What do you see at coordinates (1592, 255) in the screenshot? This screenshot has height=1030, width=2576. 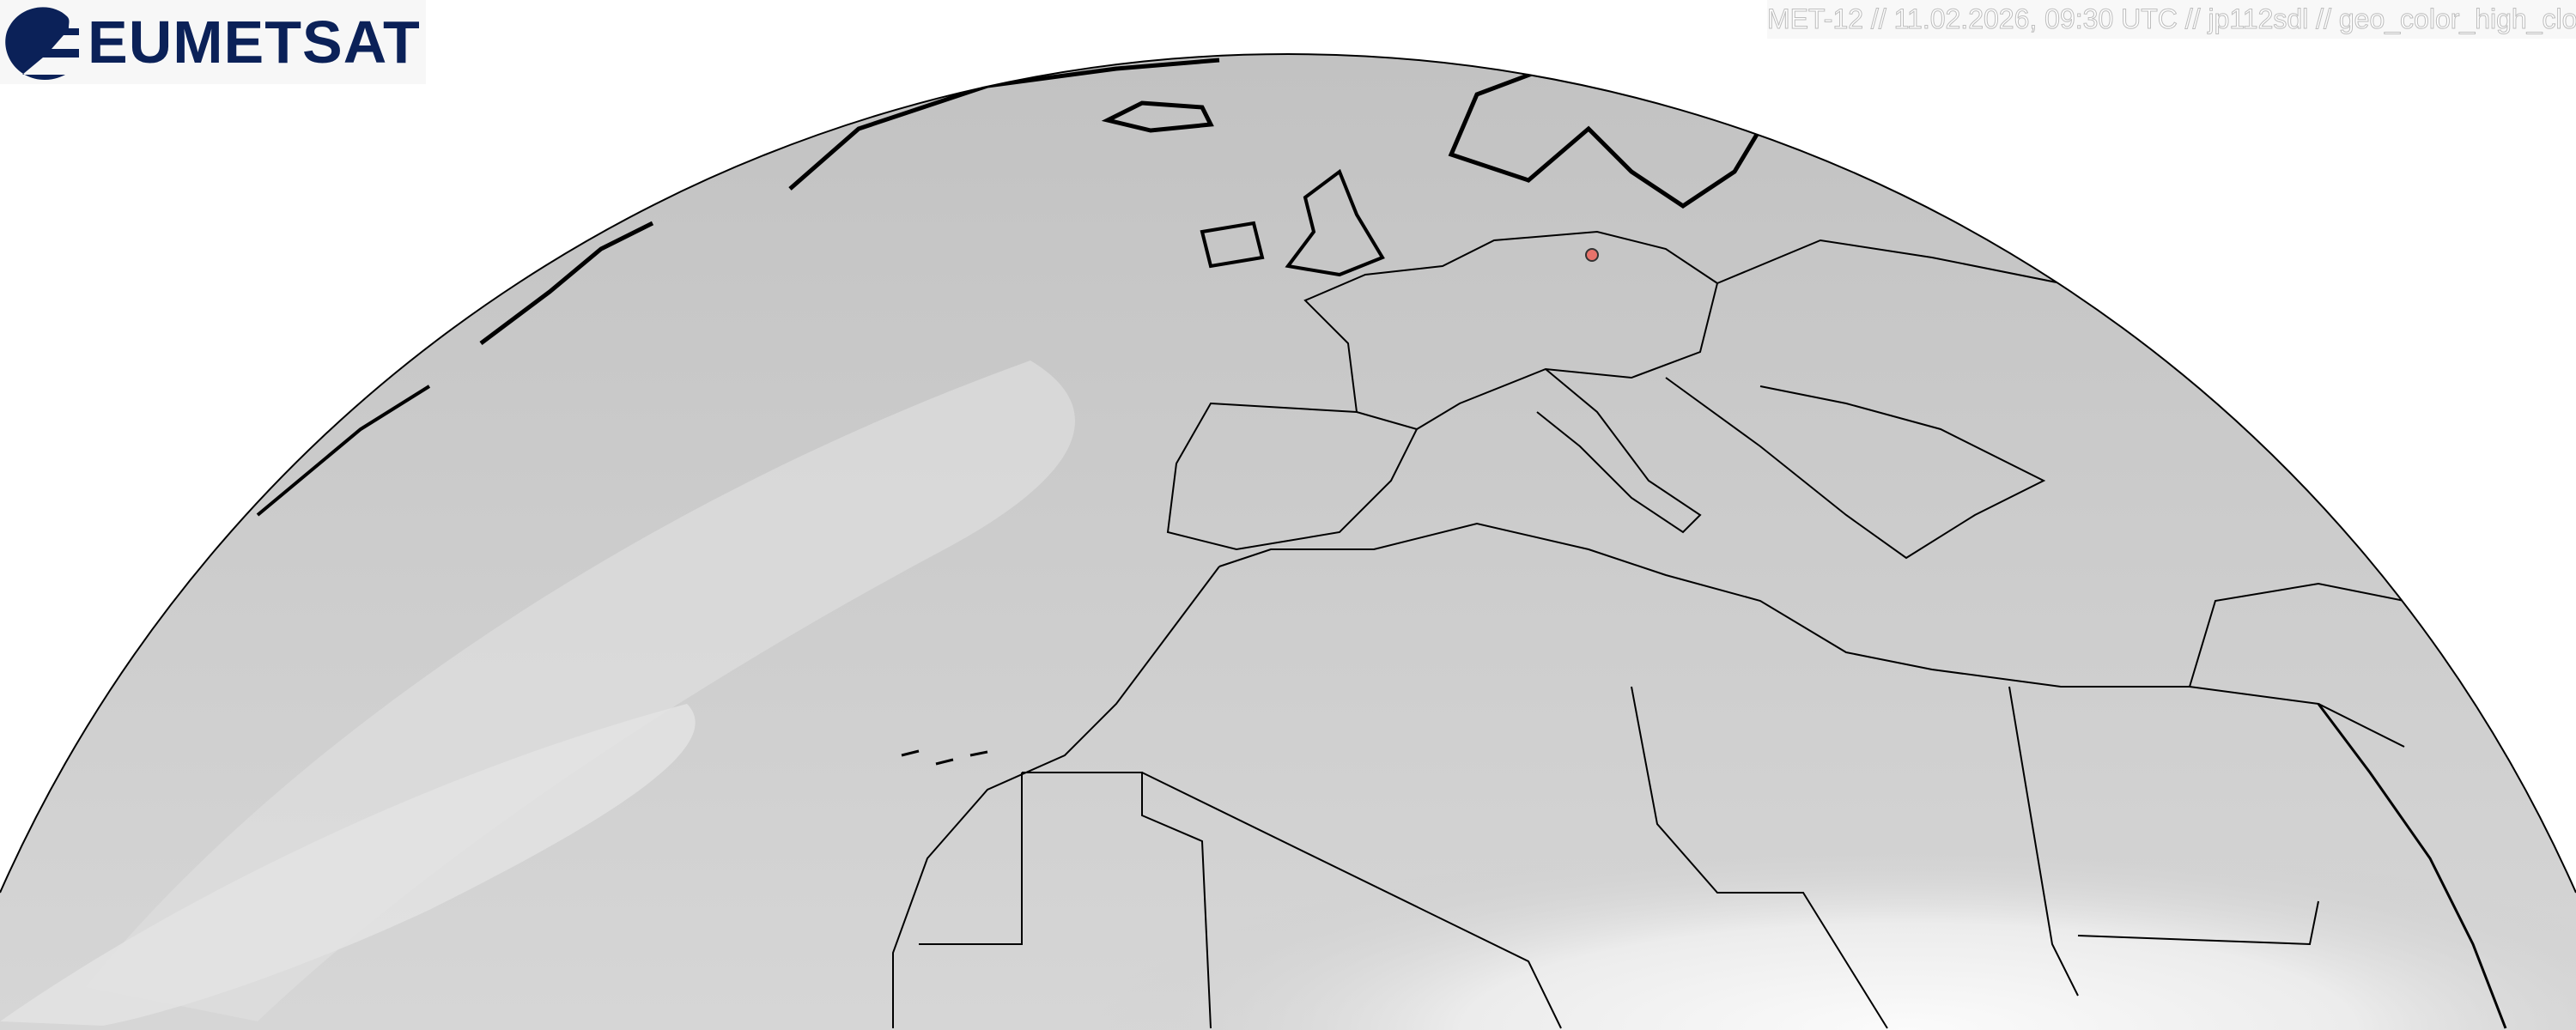 I see `location-dot-icon` at bounding box center [1592, 255].